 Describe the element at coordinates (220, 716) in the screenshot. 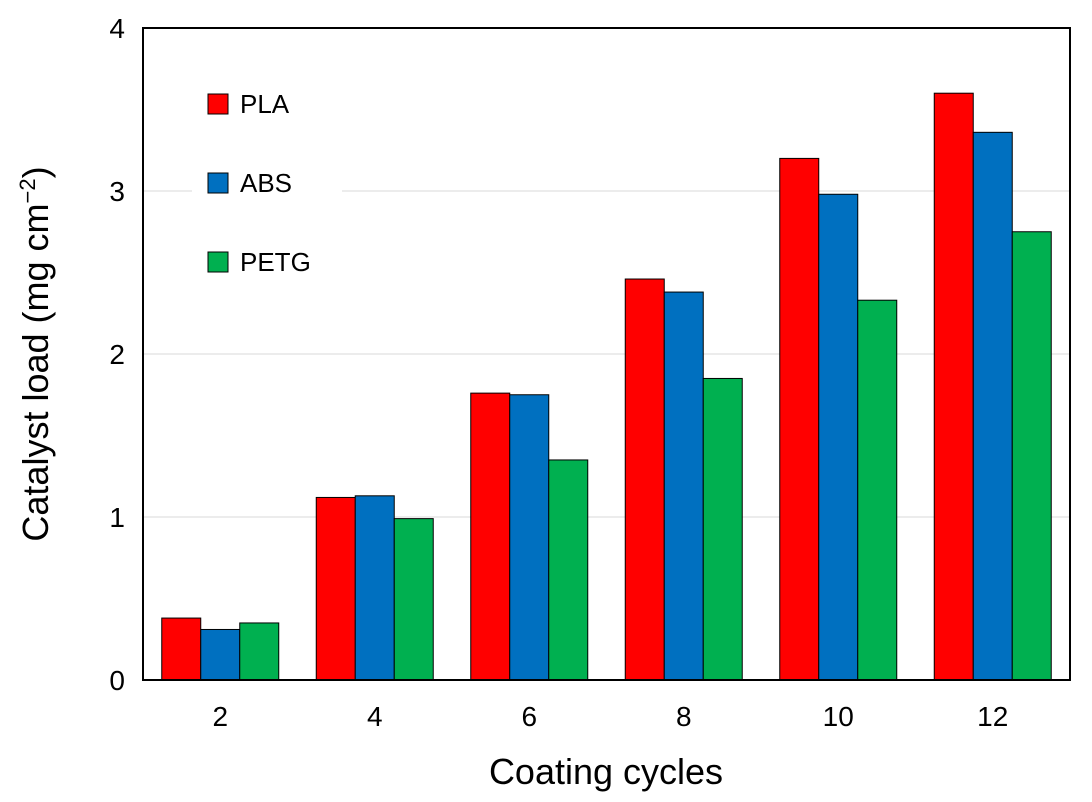

I see `x-tick-label: 2` at that location.